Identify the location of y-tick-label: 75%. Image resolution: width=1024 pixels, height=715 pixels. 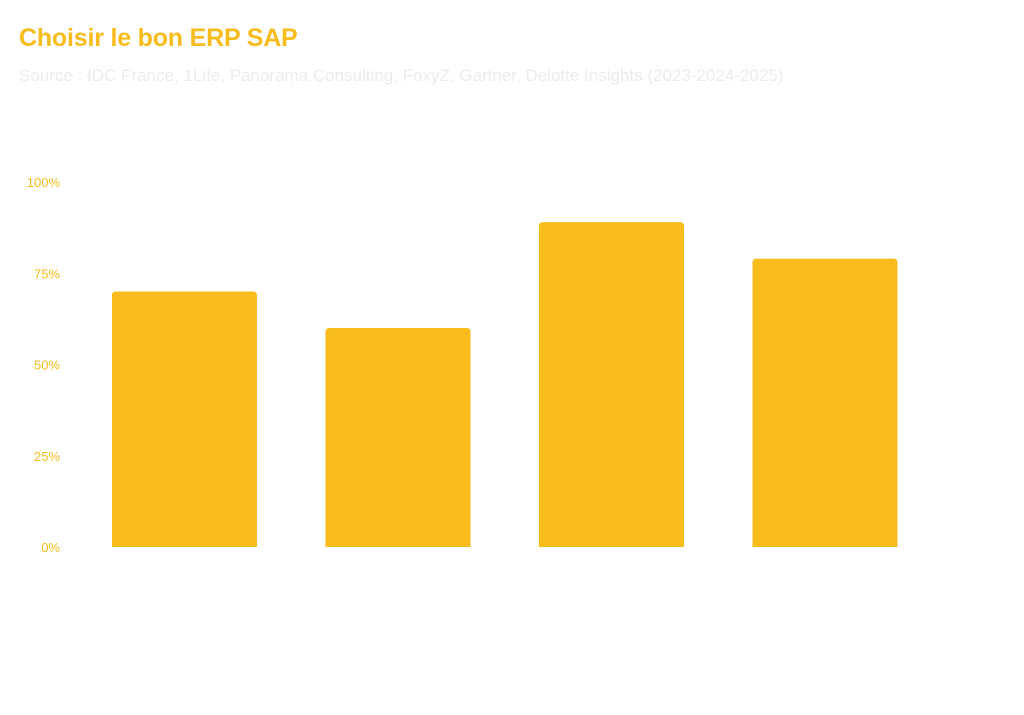
(47, 273).